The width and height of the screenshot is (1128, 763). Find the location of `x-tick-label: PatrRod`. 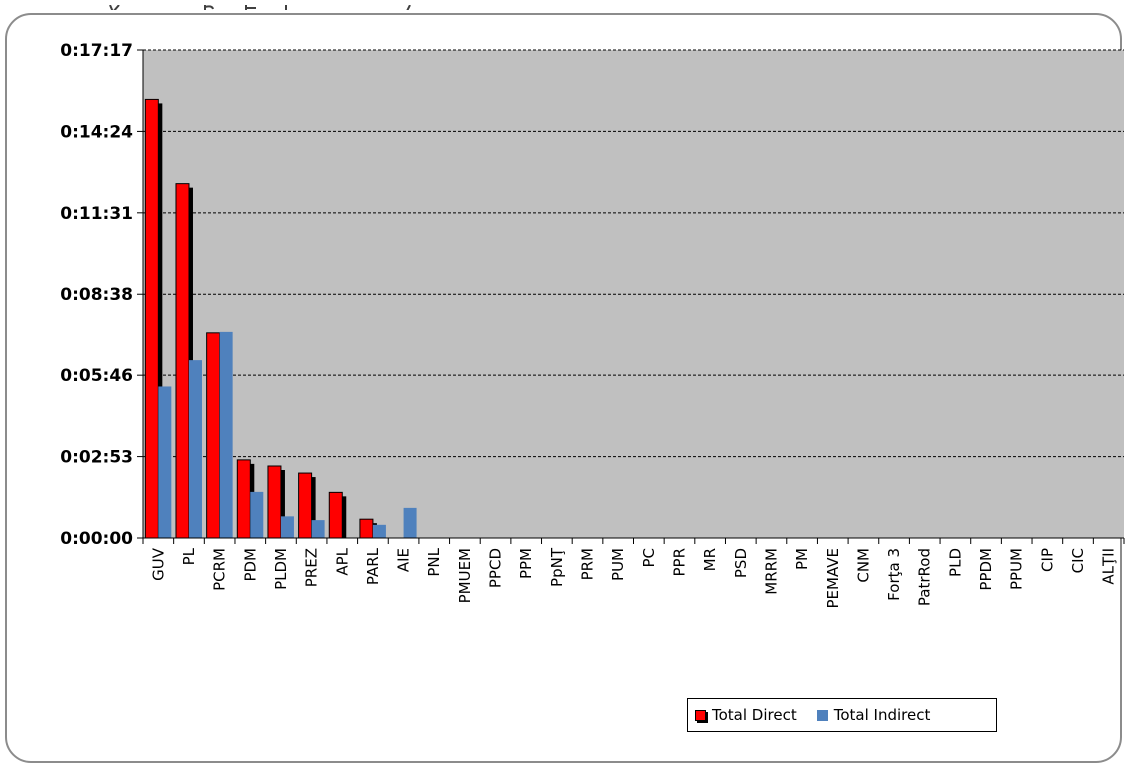

x-tick-label: PatrRod is located at coordinates (925, 577).